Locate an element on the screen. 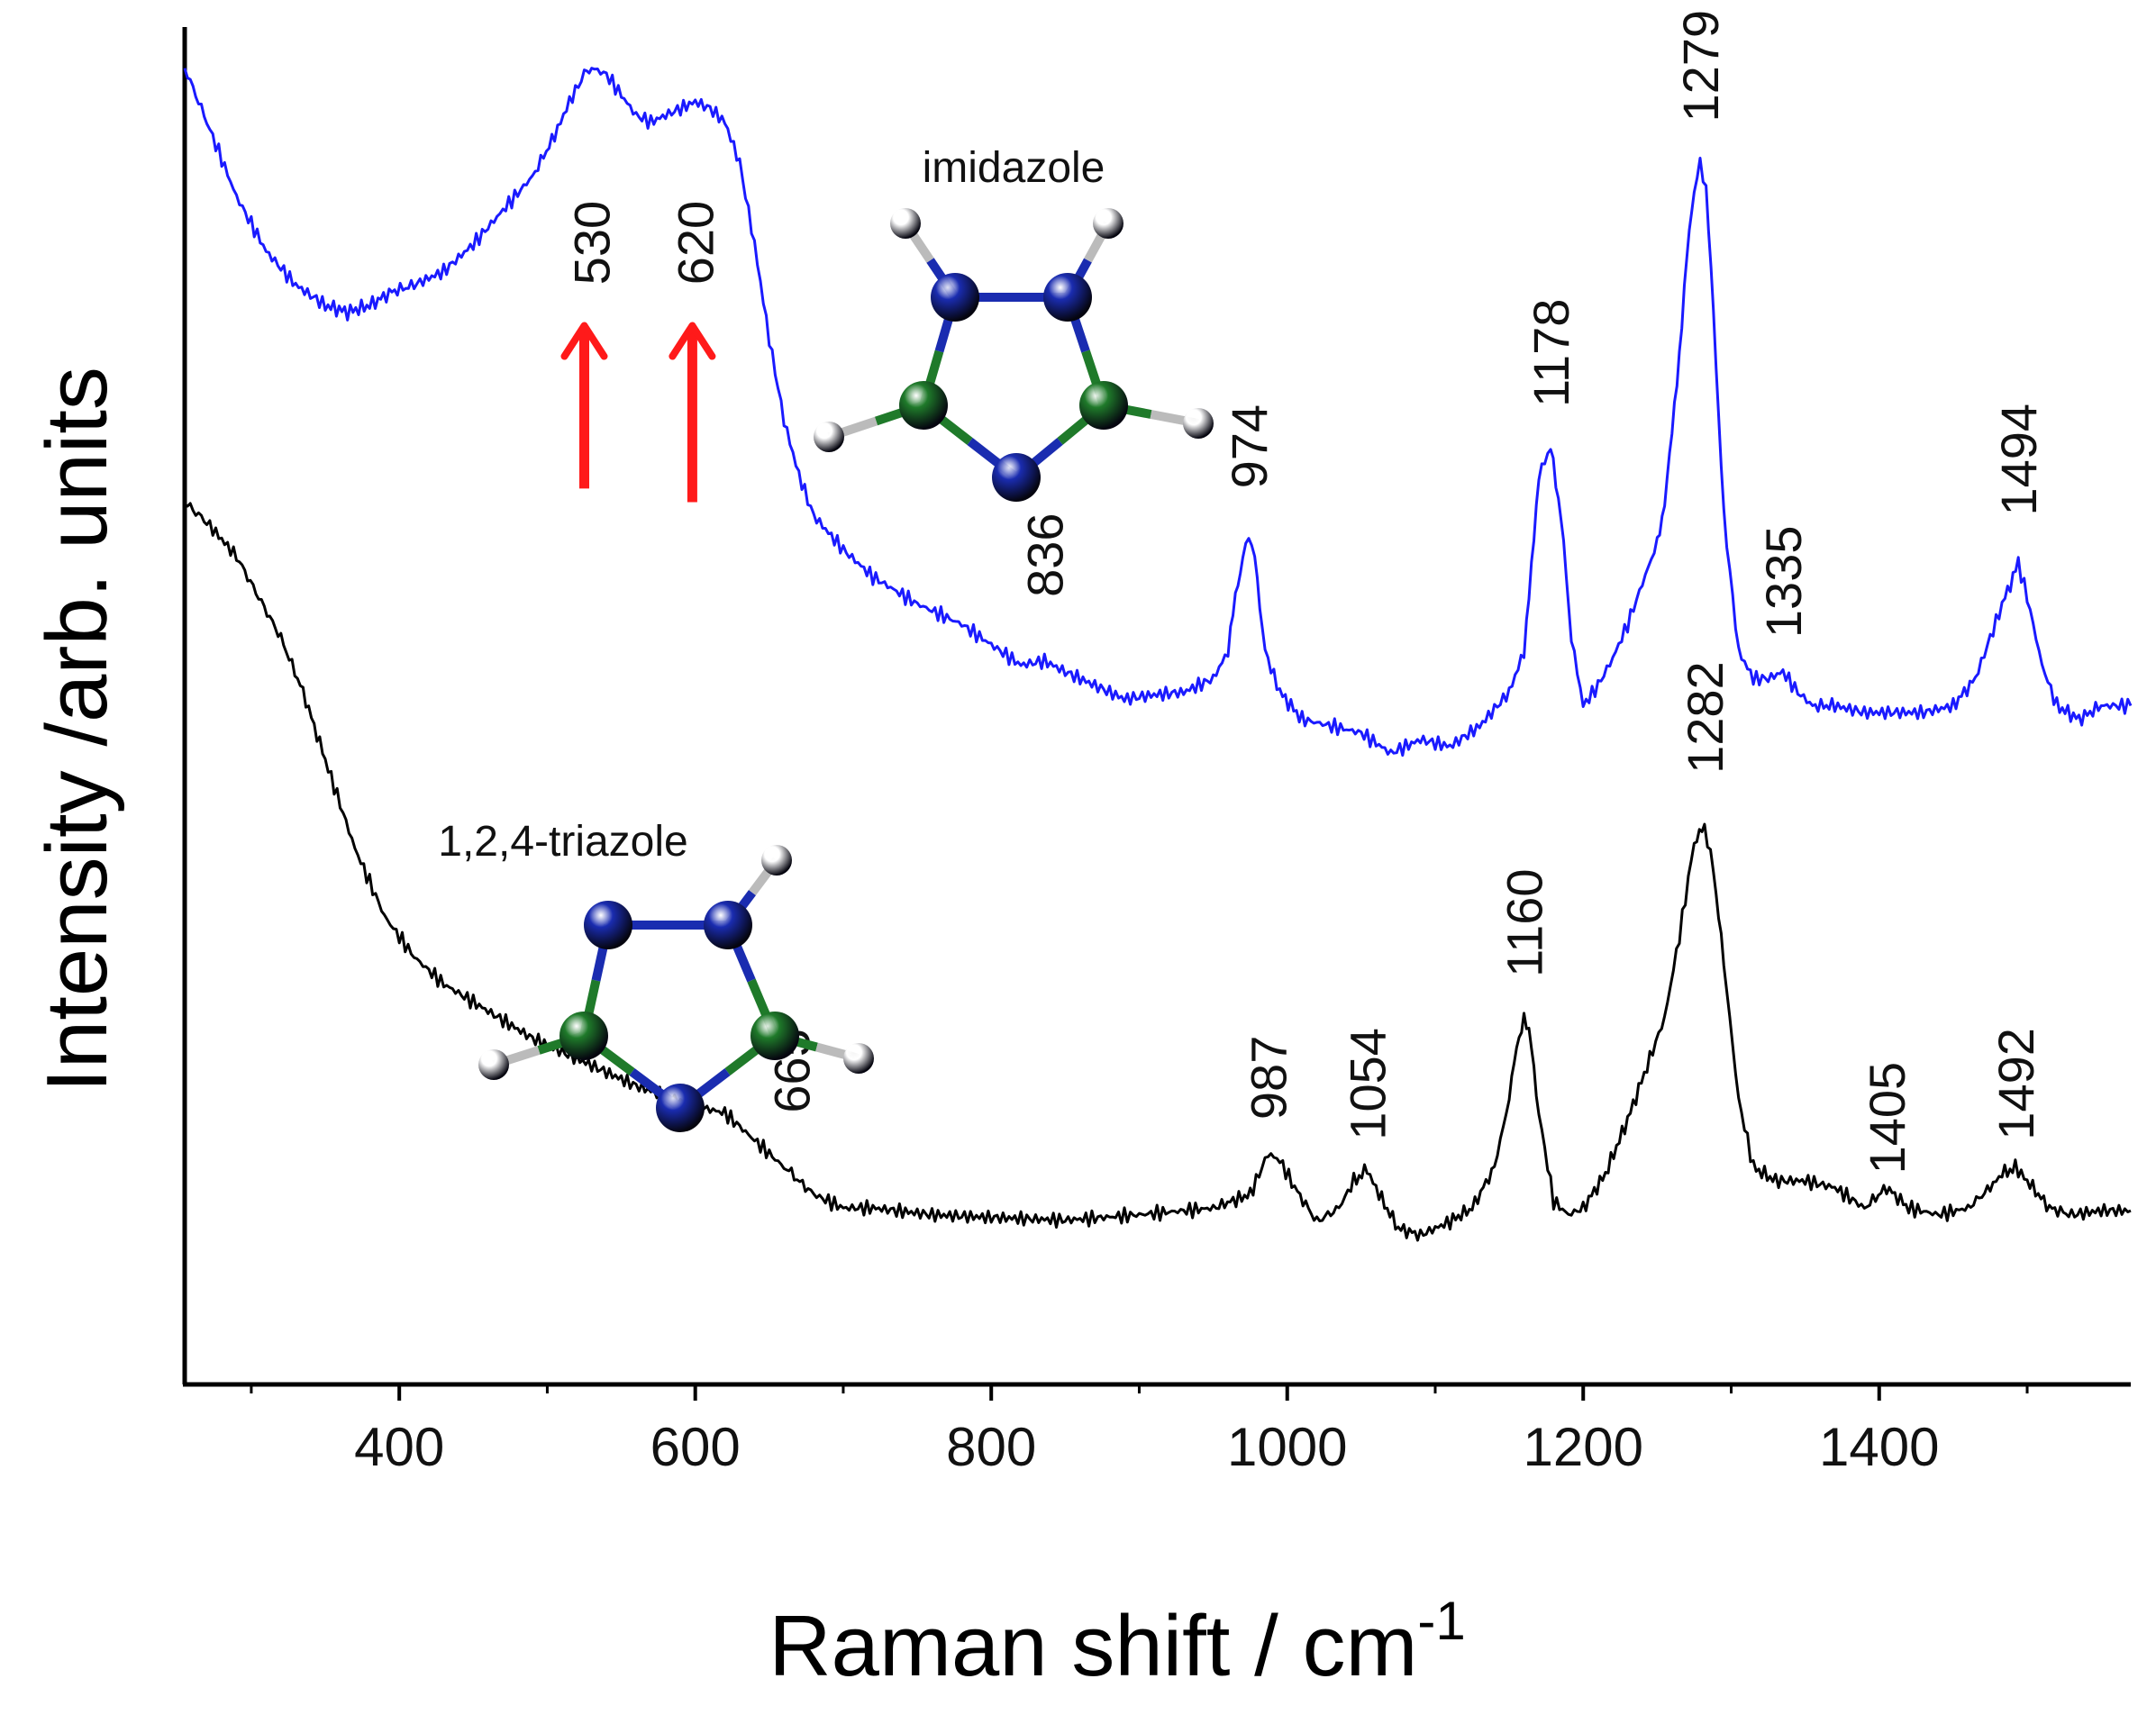 This screenshot has height=1724, width=2156. imidazole-molecule is located at coordinates (1014, 355).